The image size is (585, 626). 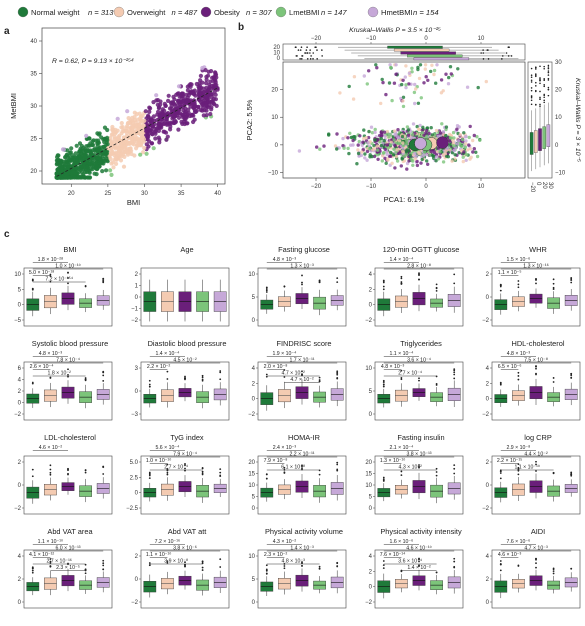 What do you see at coordinates (276, 555) in the screenshot?
I see `sig-pvalue: 2.3 × 10⁻²` at bounding box center [276, 555].